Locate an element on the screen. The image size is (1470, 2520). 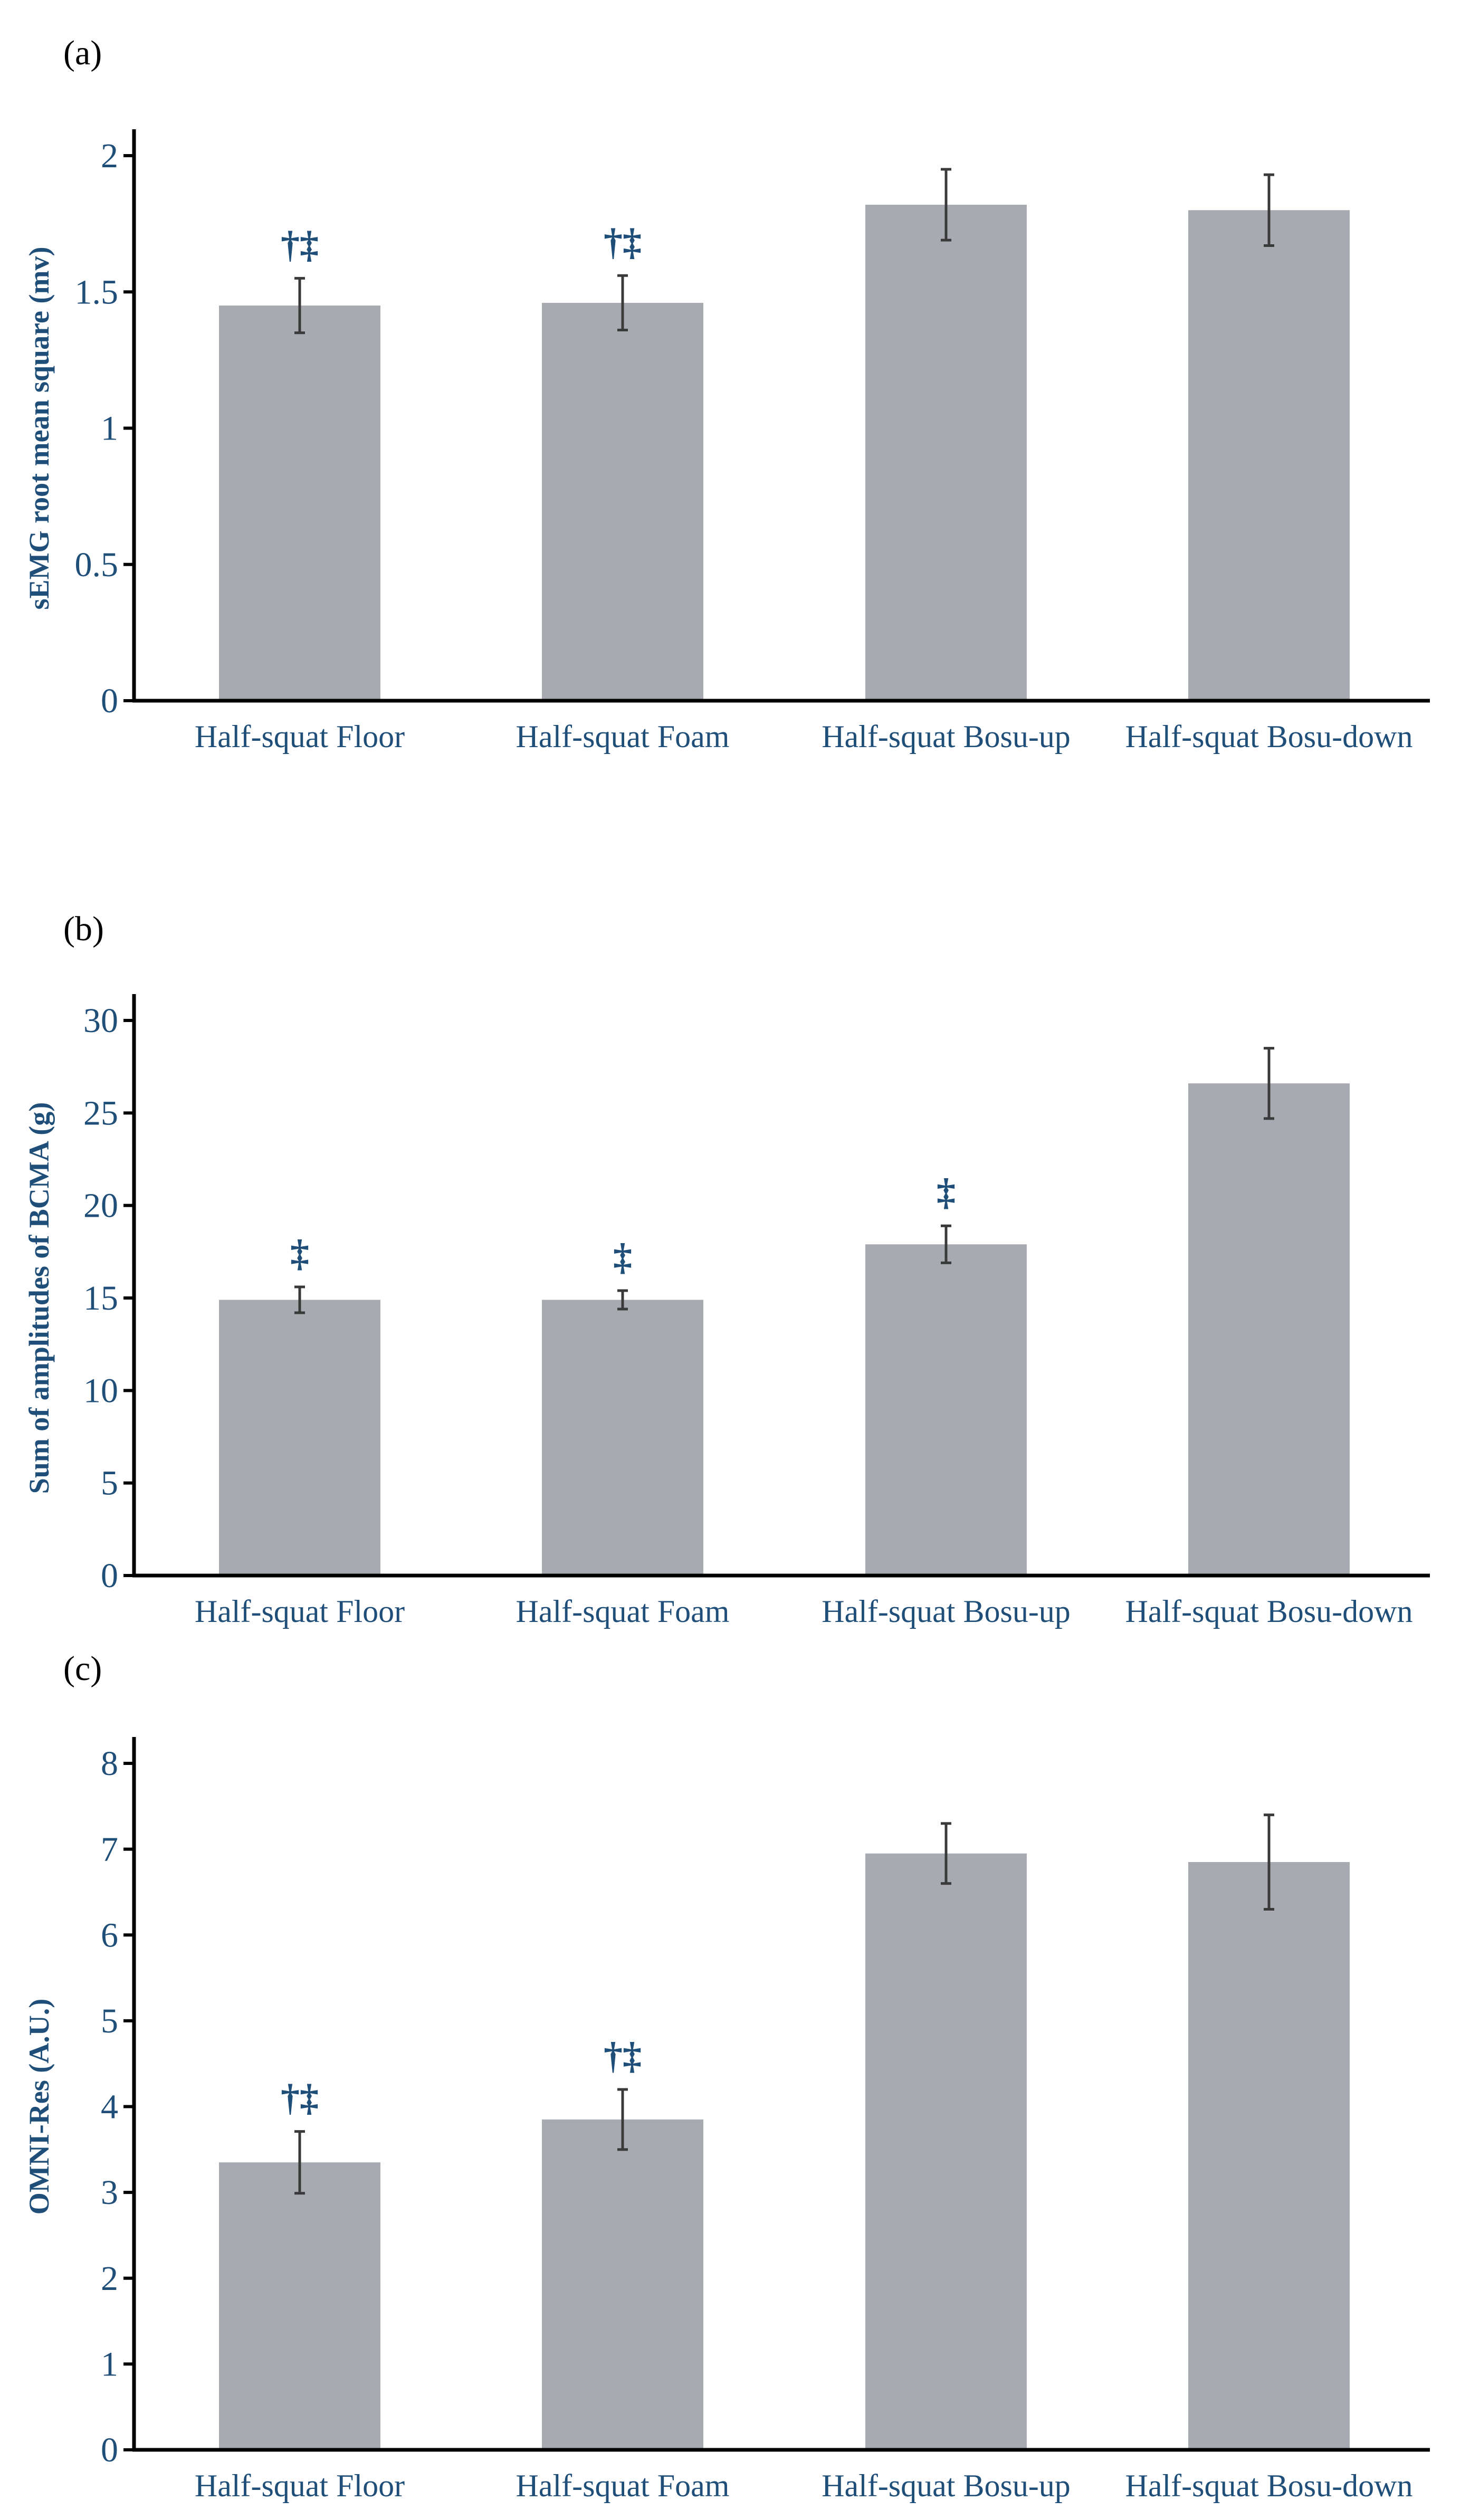
y-tick-label: 0.5 is located at coordinates (97, 565).